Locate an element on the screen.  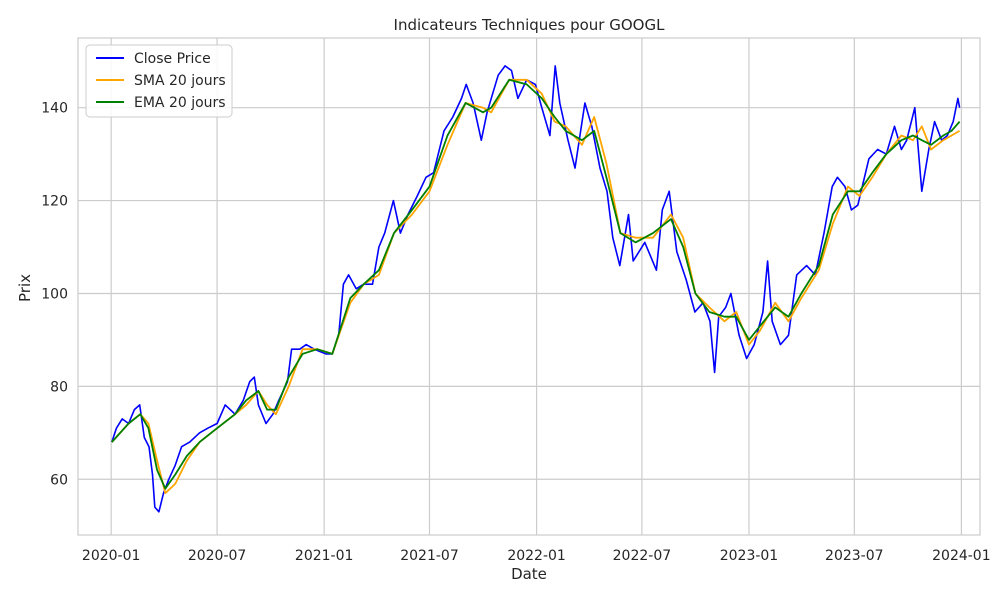
x-tick-label: 2022-07 is located at coordinates (642, 556).